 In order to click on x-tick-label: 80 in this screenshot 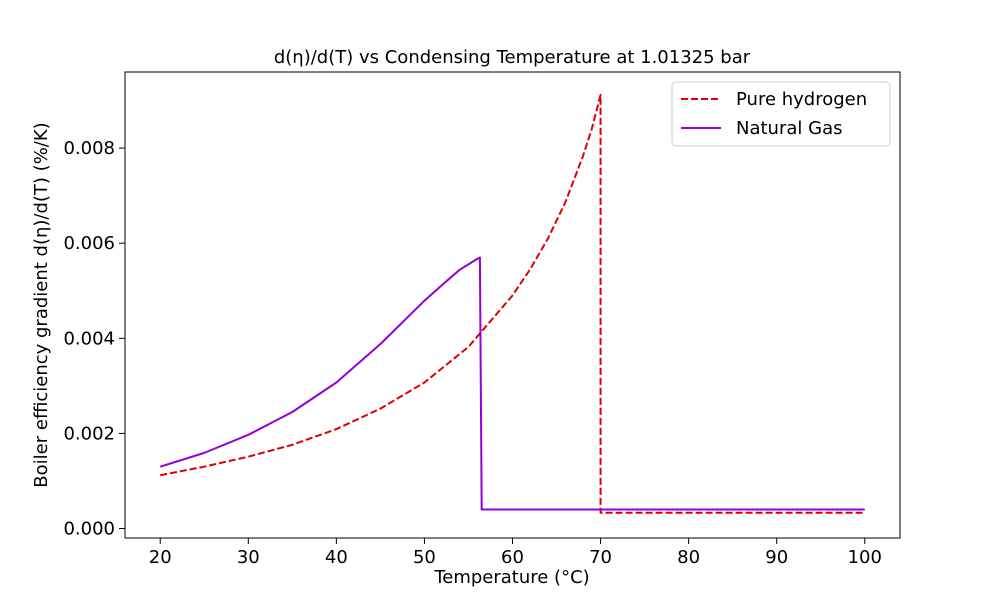, I will do `click(688, 557)`.